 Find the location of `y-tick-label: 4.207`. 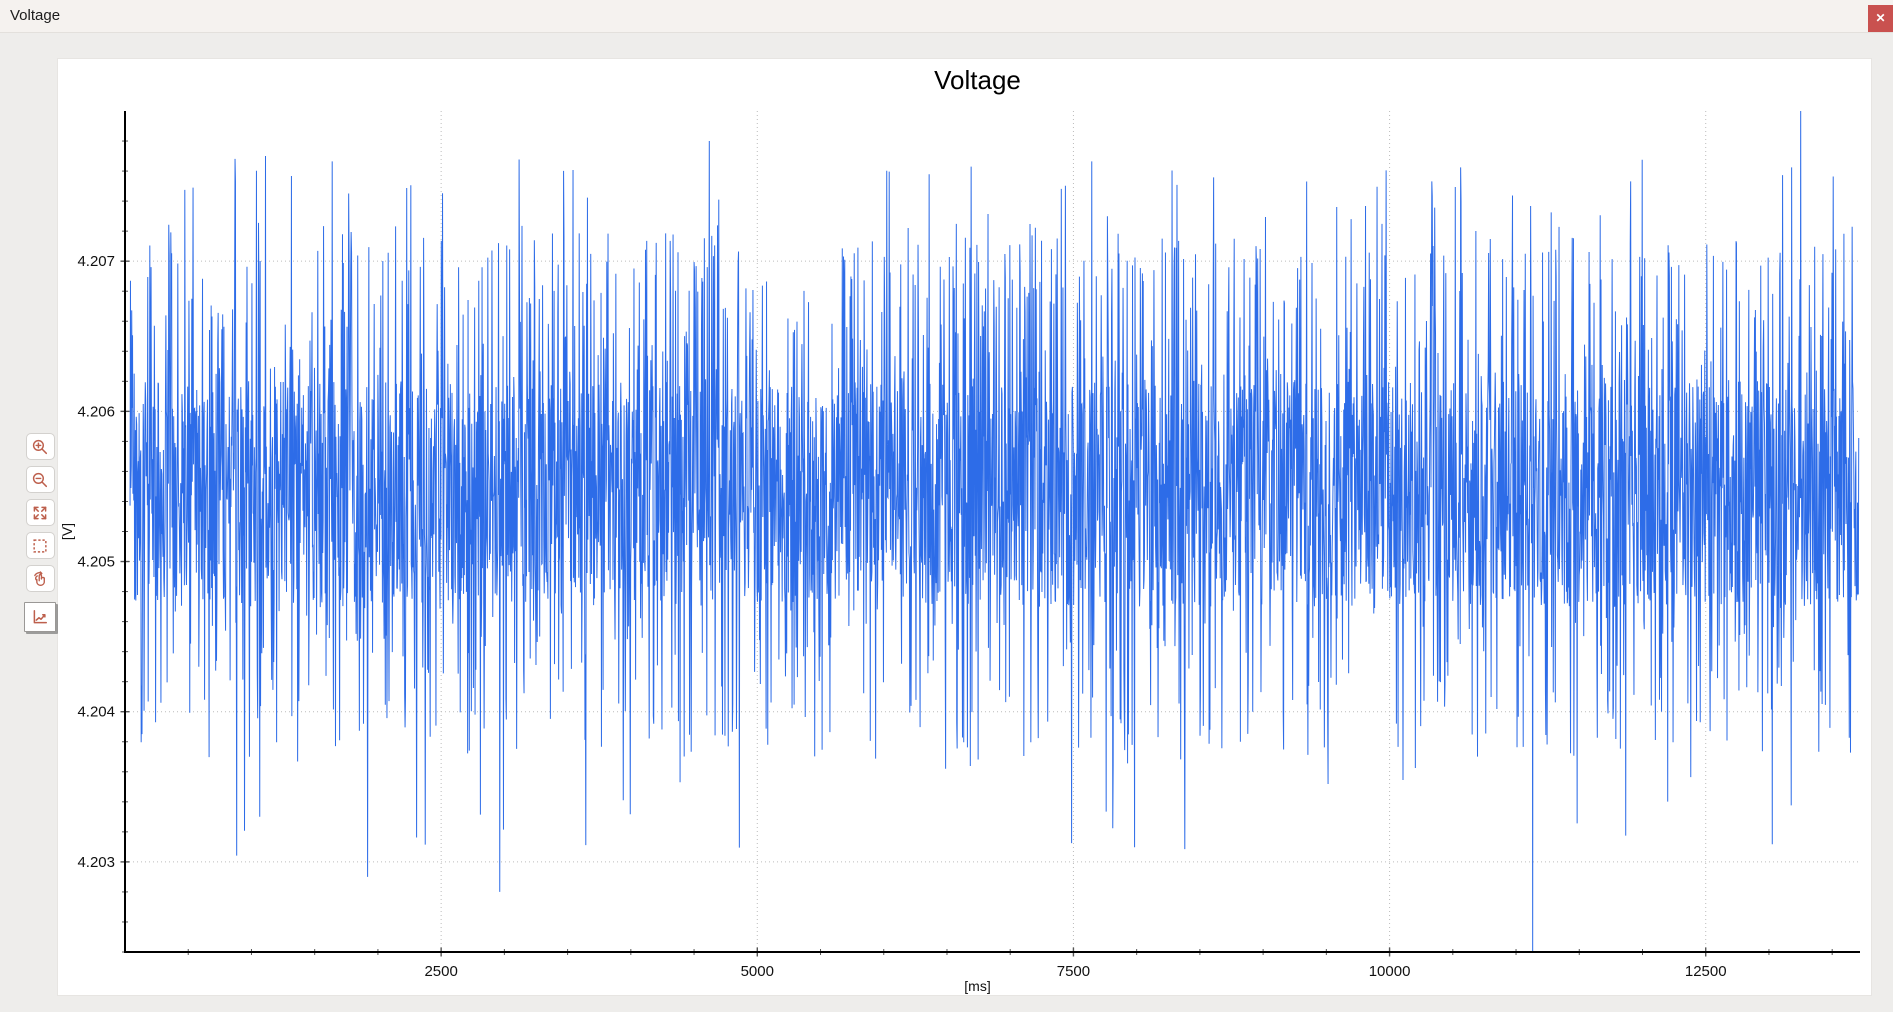

y-tick-label: 4.207 is located at coordinates (96, 261).